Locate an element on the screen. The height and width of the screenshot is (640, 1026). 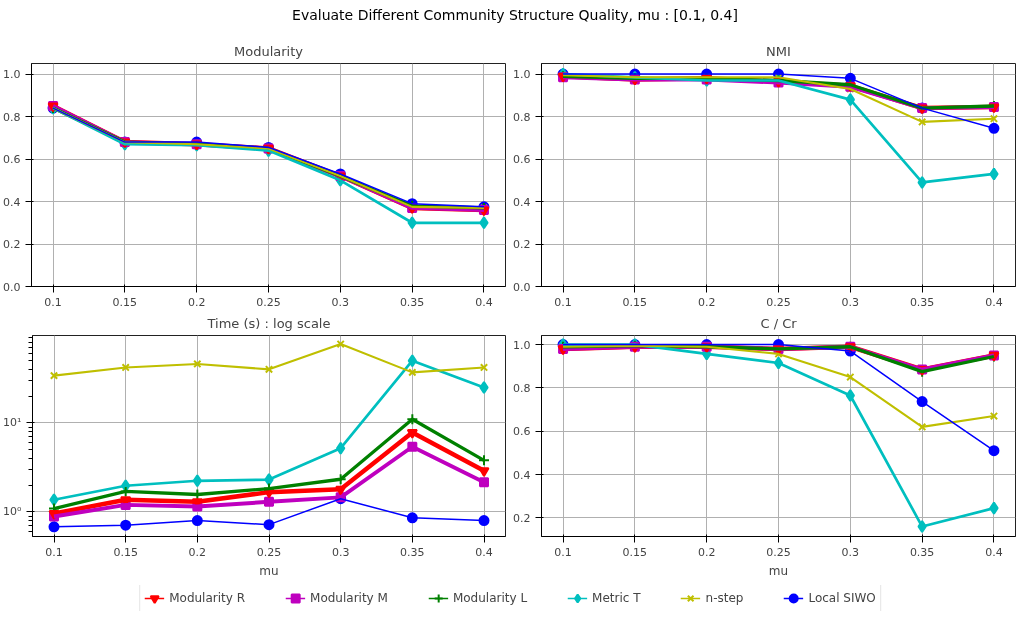
legend-label: Metric T is located at coordinates (616, 598).